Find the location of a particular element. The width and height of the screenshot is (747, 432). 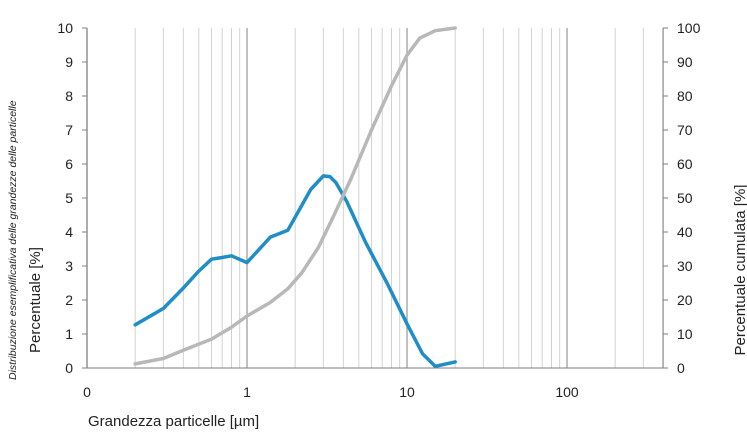

y2-tick-label: 60 is located at coordinates (685, 164).